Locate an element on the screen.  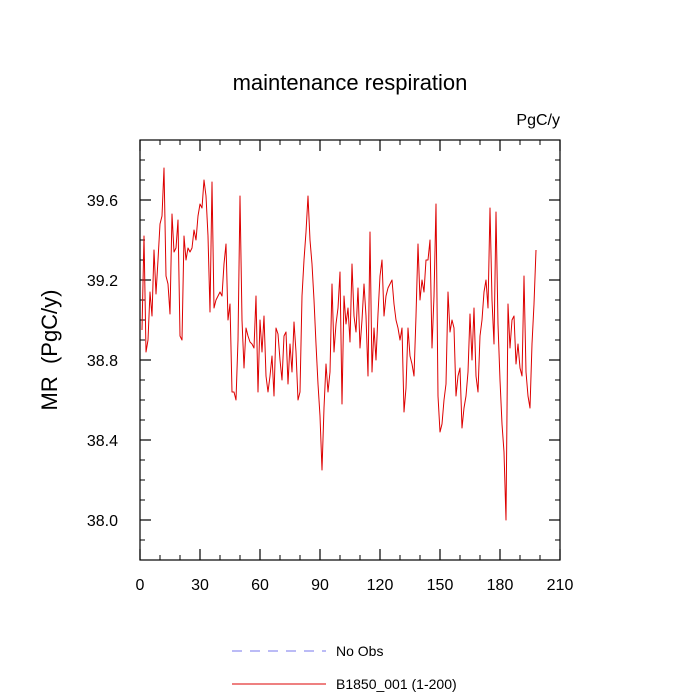
legend-label-no-obs: No Obs is located at coordinates (359, 651).